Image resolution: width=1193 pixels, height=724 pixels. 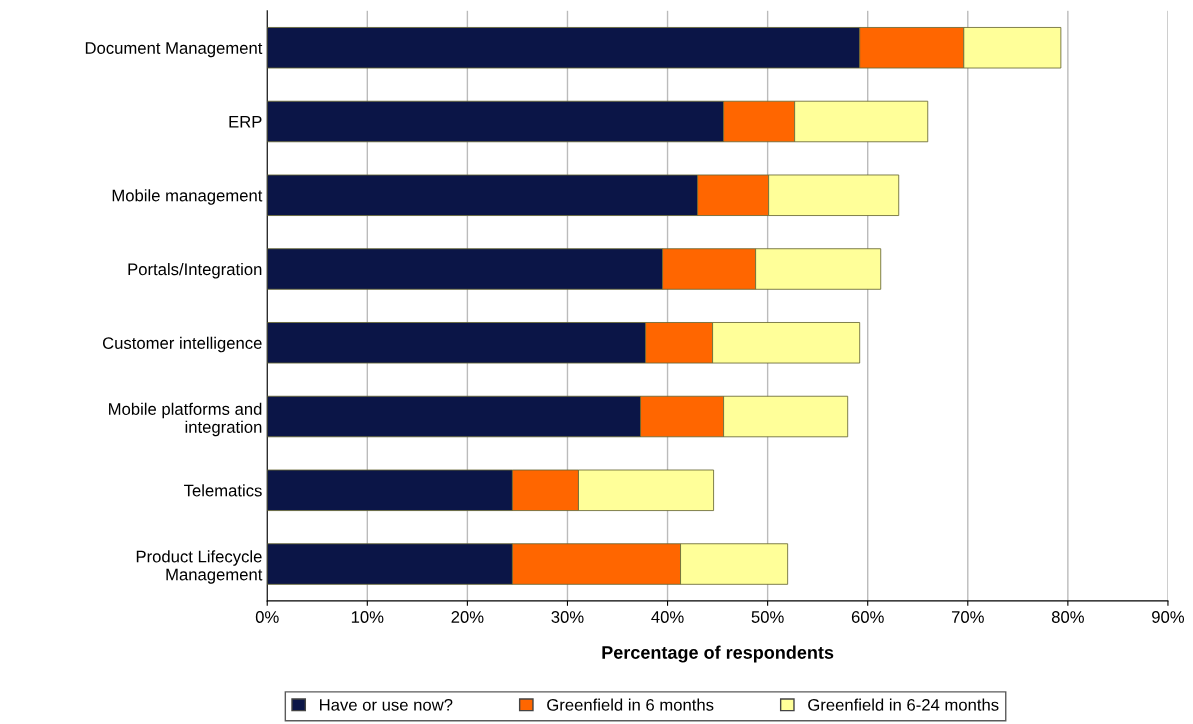 What do you see at coordinates (630, 704) in the screenshot?
I see `legend-label: Greenfield in 6 months` at bounding box center [630, 704].